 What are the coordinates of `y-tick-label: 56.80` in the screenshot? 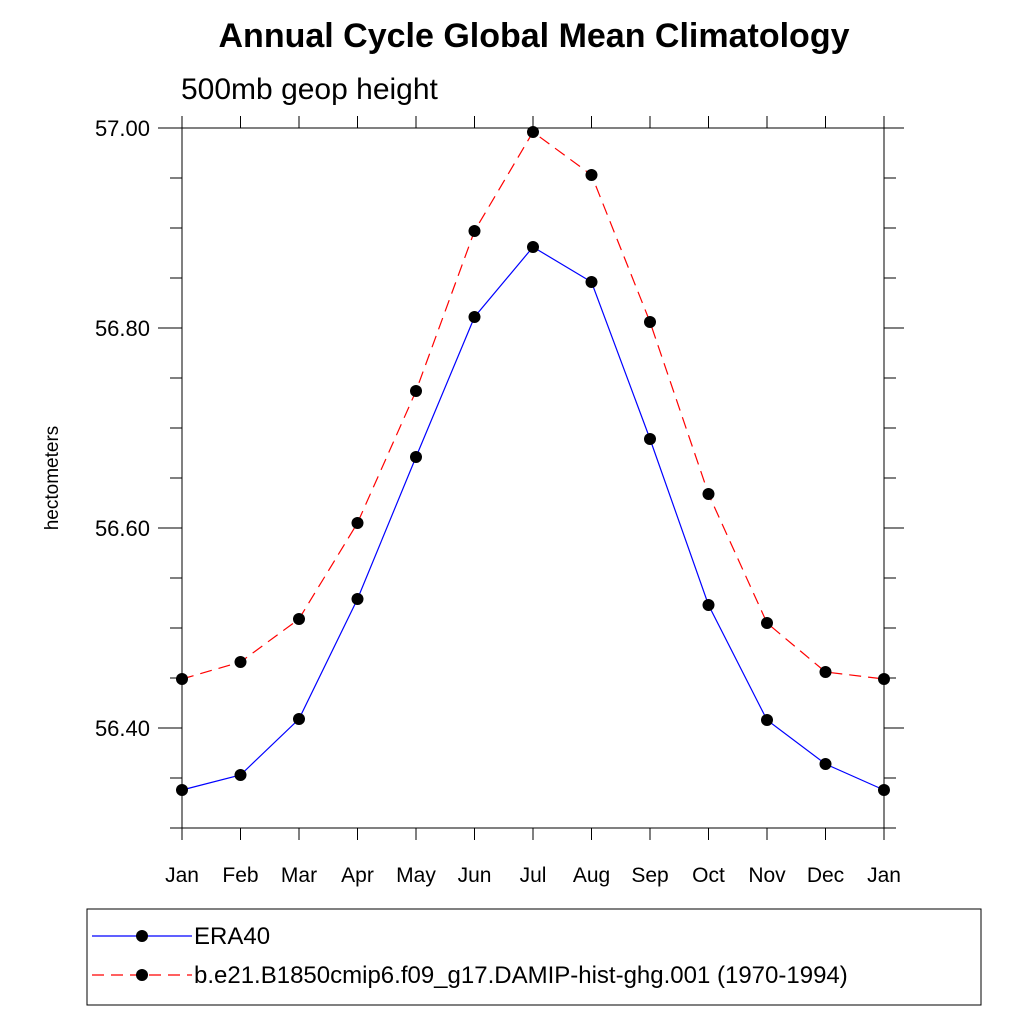 It's located at (122, 328).